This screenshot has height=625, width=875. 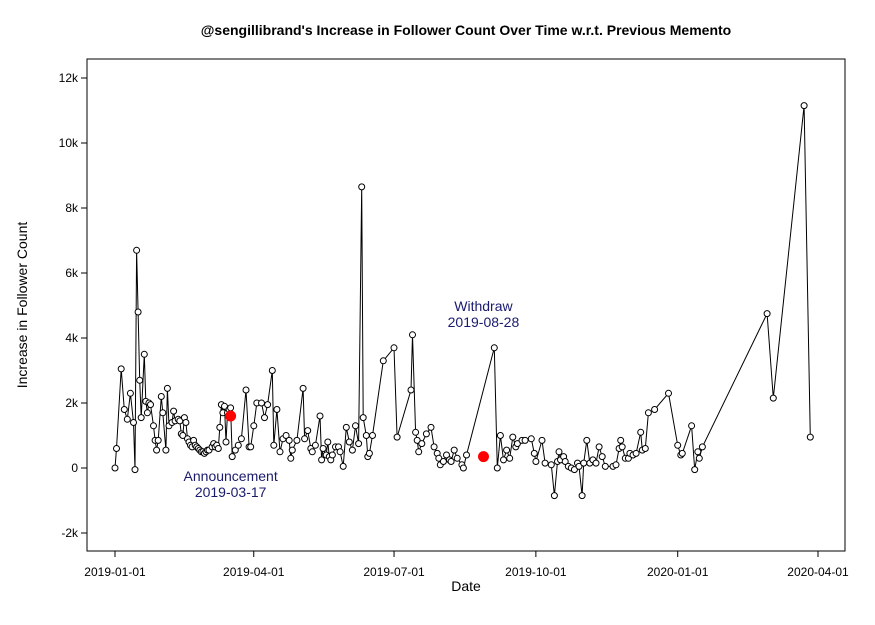 I want to click on y-axis-label: Increase in Follower Count, so click(x=22, y=305).